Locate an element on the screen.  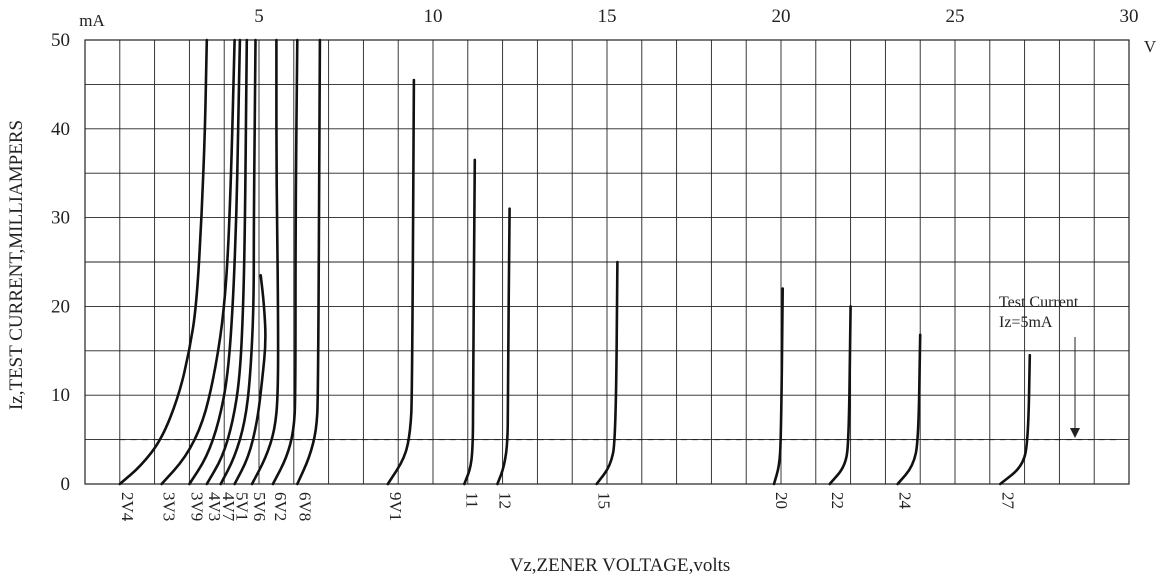
curve-label-6v8: 6V8 is located at coordinates (304, 506).